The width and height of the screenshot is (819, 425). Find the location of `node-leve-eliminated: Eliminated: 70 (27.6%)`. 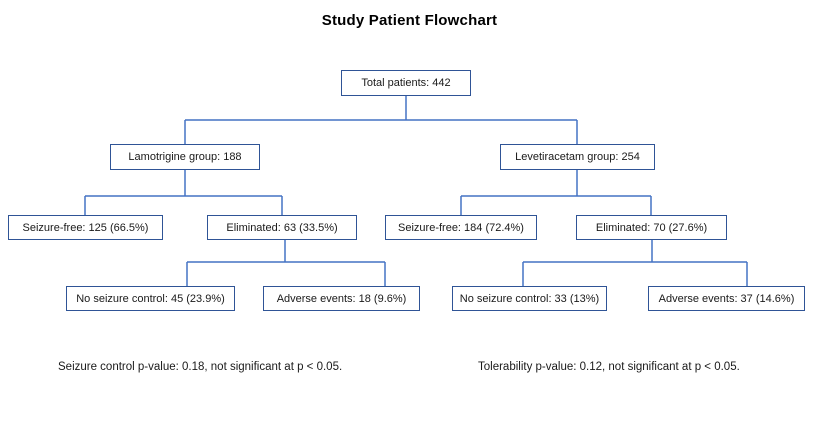

node-leve-eliminated: Eliminated: 70 (27.6%) is located at coordinates (651, 227).